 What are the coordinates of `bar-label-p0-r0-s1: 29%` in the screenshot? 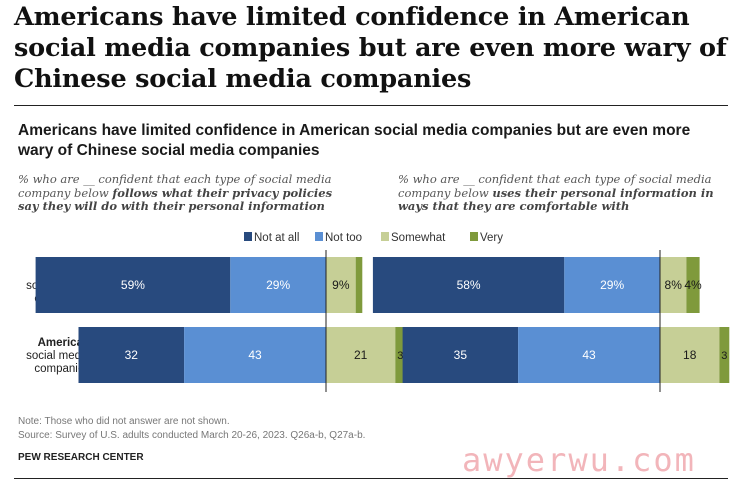 It's located at (278, 285).